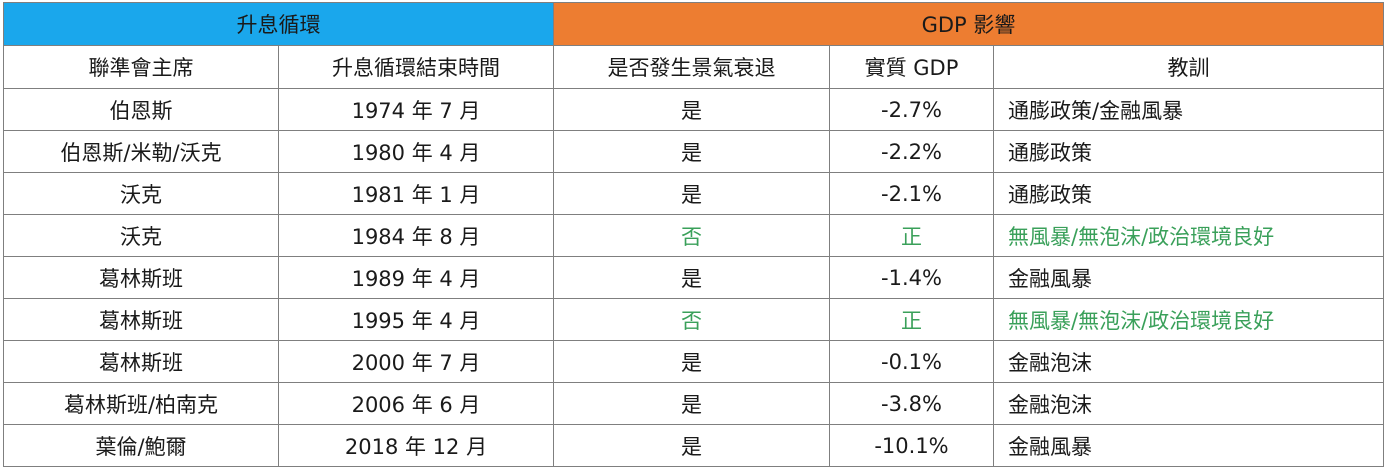 This screenshot has height=474, width=1388. Describe the element at coordinates (141, 445) in the screenshot. I see `cell-chair: 葉倫/鮑爾` at that location.